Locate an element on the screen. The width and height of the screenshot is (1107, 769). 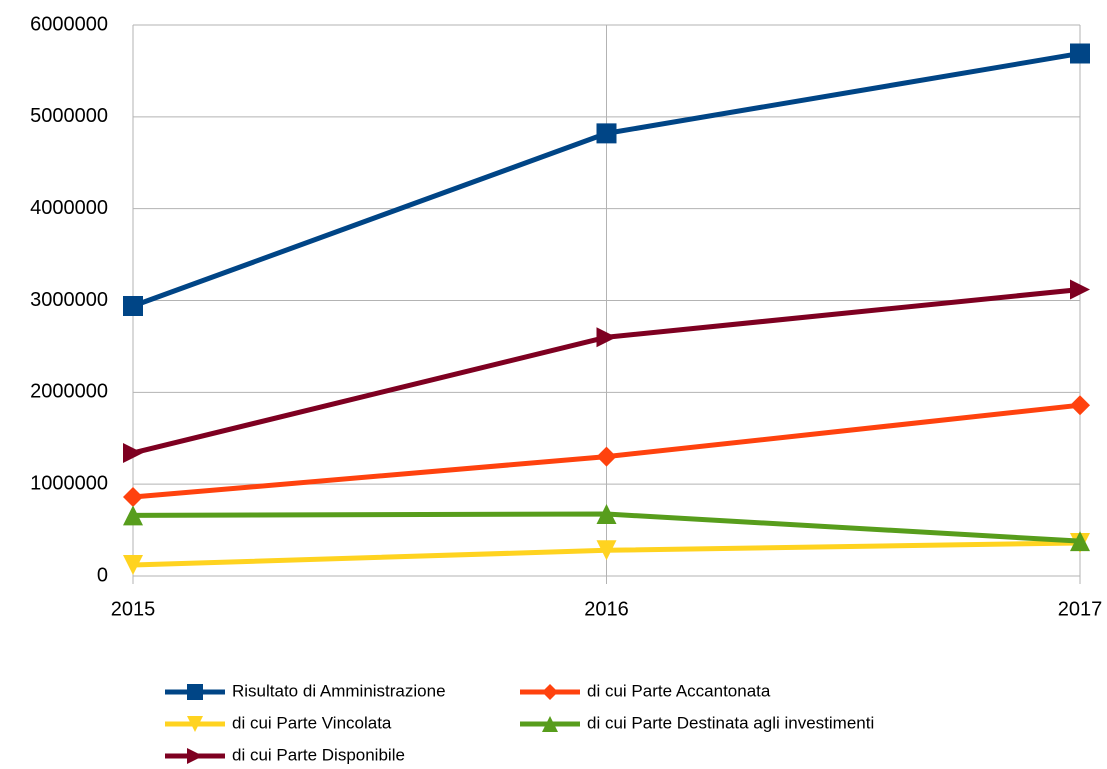
x-tick-label: 2017 is located at coordinates (1080, 609).